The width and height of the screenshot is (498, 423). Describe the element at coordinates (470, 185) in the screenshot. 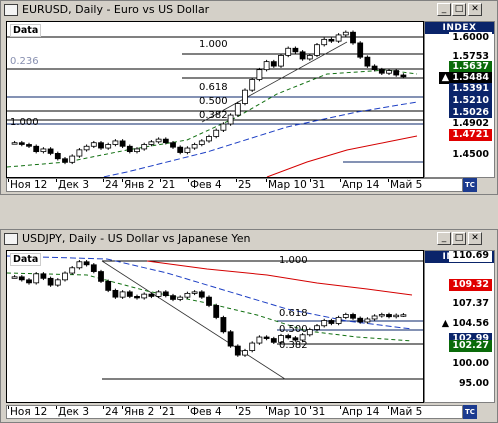

I see `logo-icon: TC` at that location.